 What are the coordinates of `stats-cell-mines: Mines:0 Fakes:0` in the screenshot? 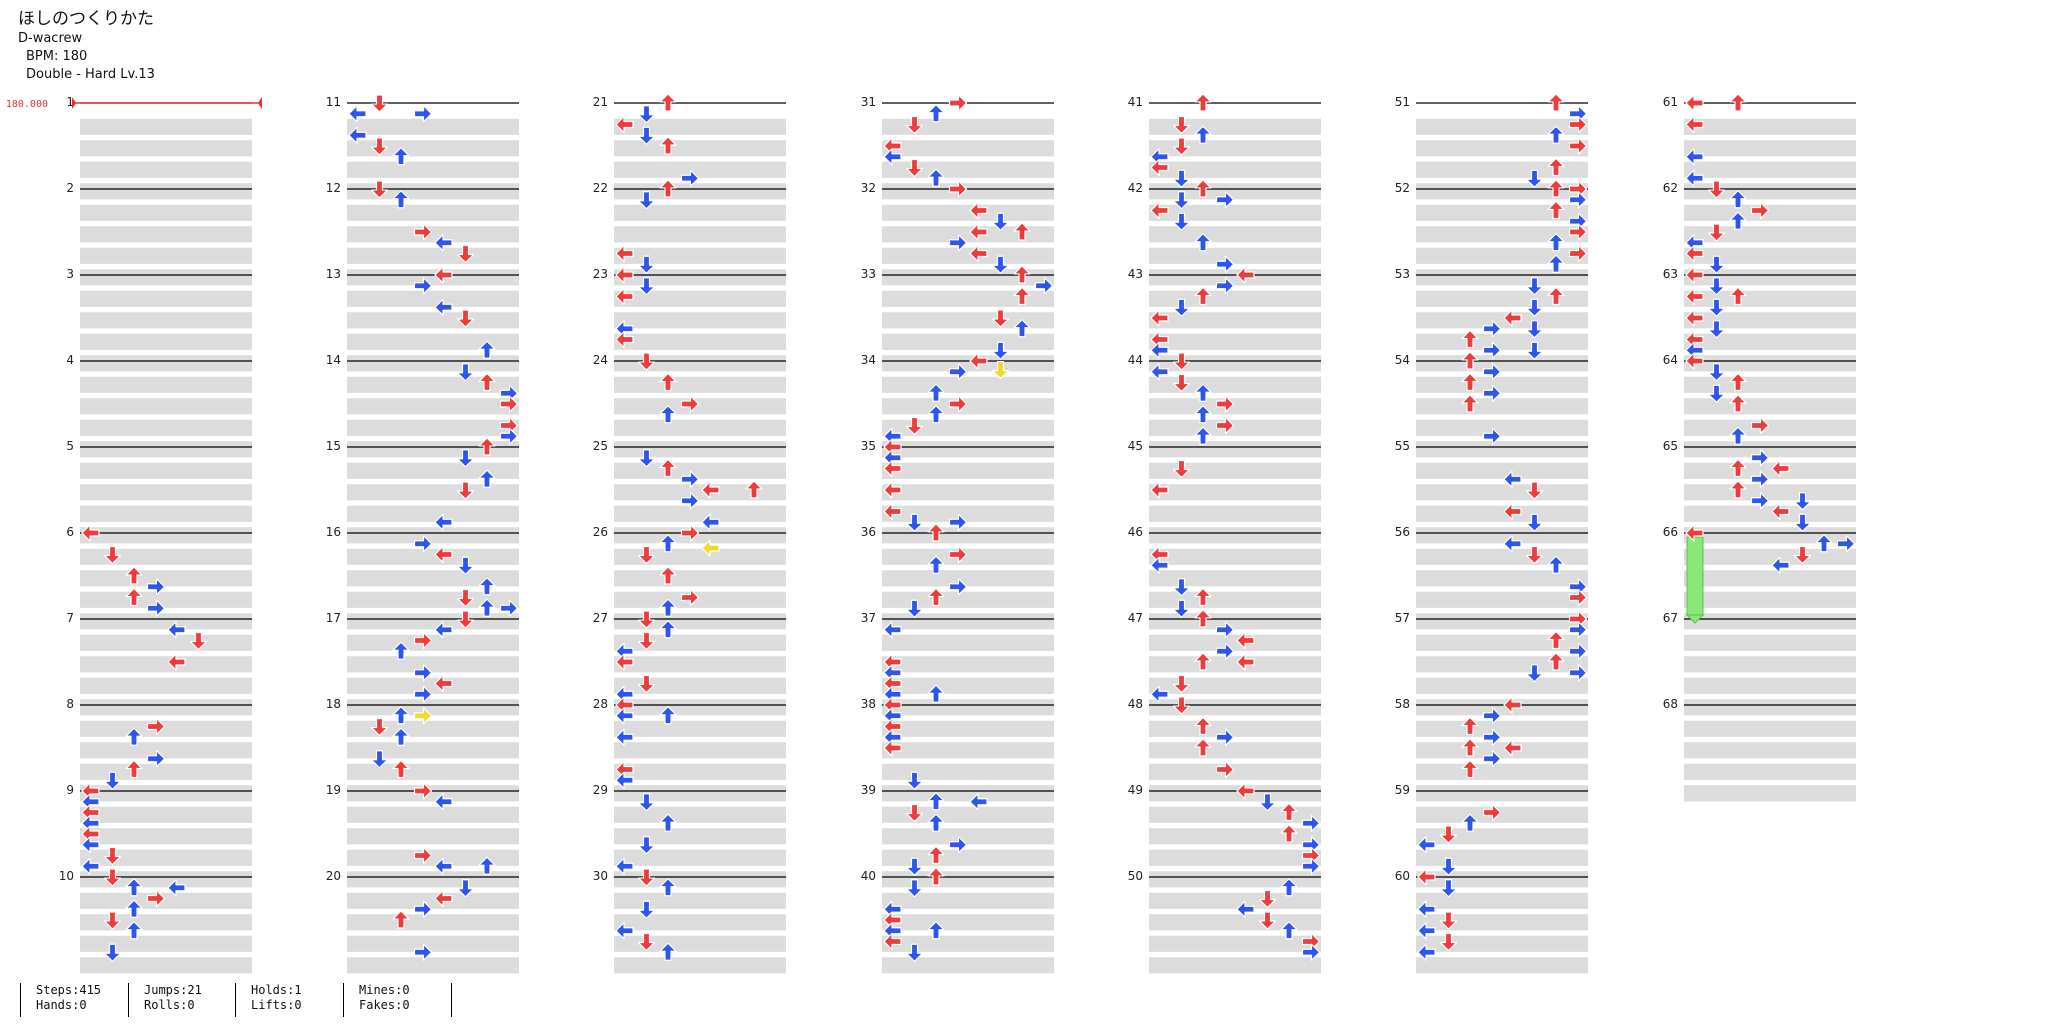 It's located at (397, 1000).